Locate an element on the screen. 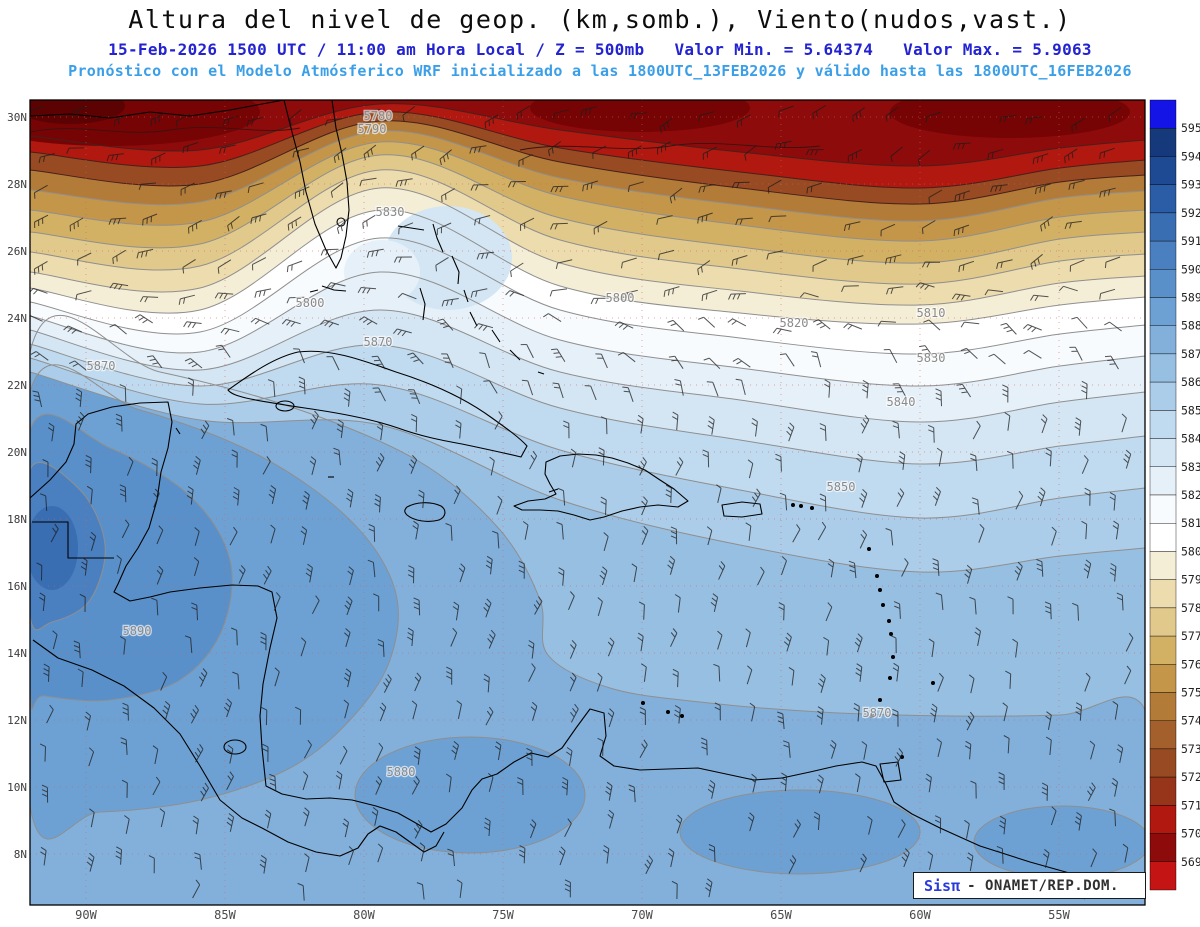 The height and width of the screenshot is (927, 1200). lon-tick-label: 80W is located at coordinates (364, 915).